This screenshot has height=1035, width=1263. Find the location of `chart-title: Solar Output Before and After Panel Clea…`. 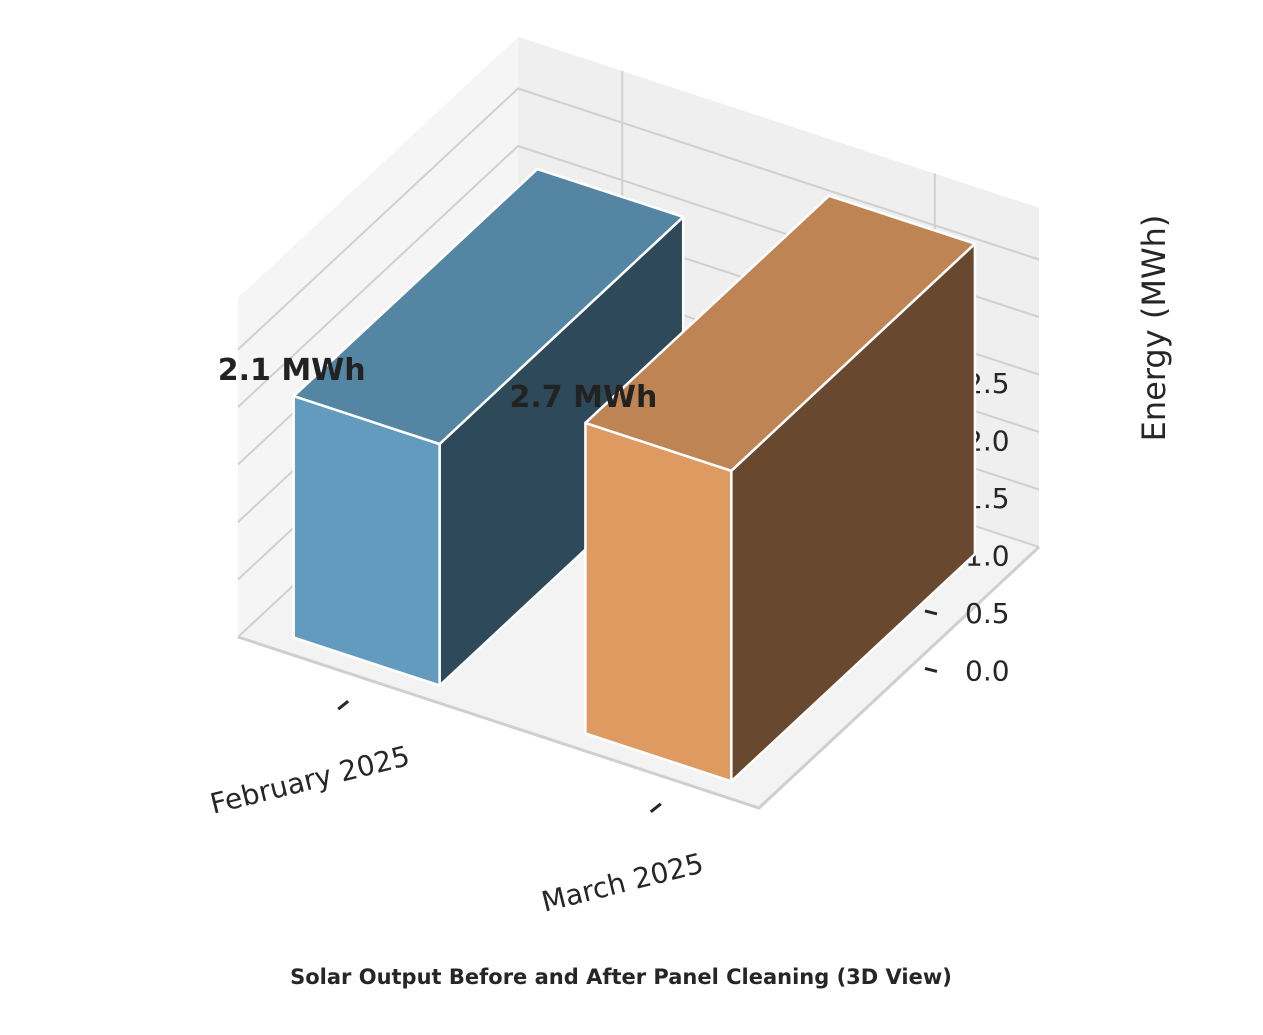

chart-title: Solar Output Before and After Panel Clea… is located at coordinates (621, 977).